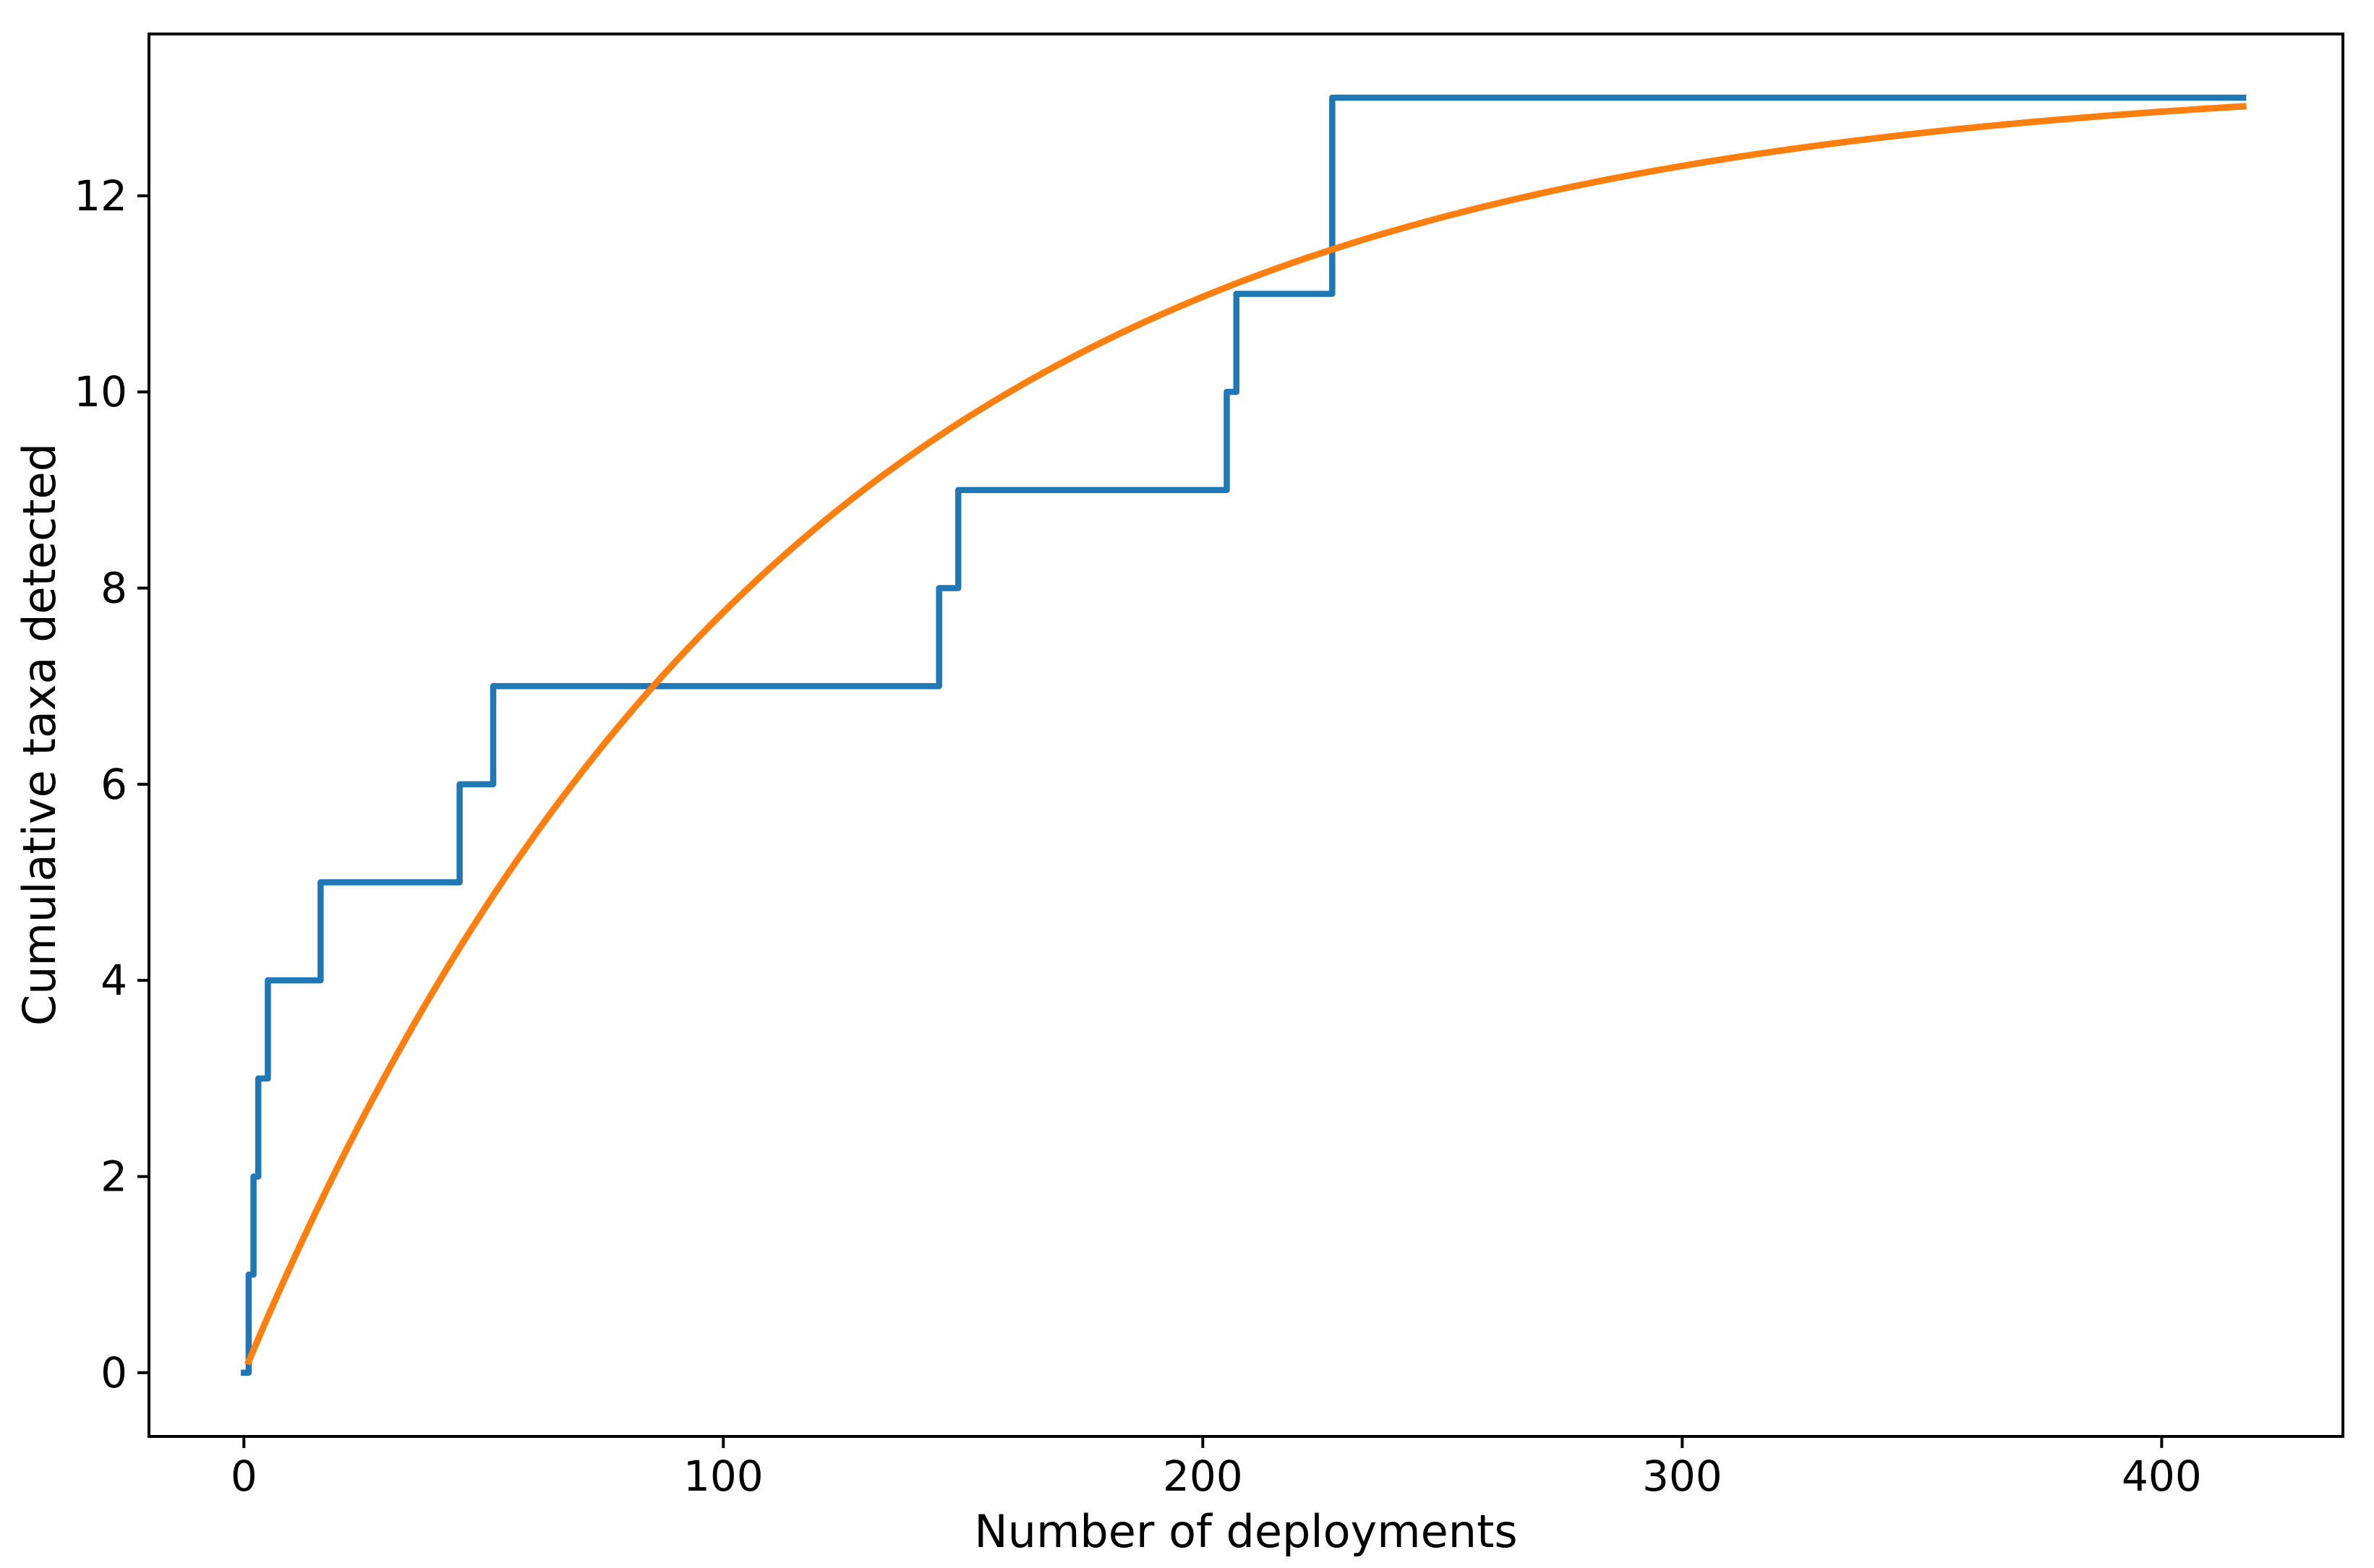  I want to click on y-tick-label: 8, so click(114, 588).